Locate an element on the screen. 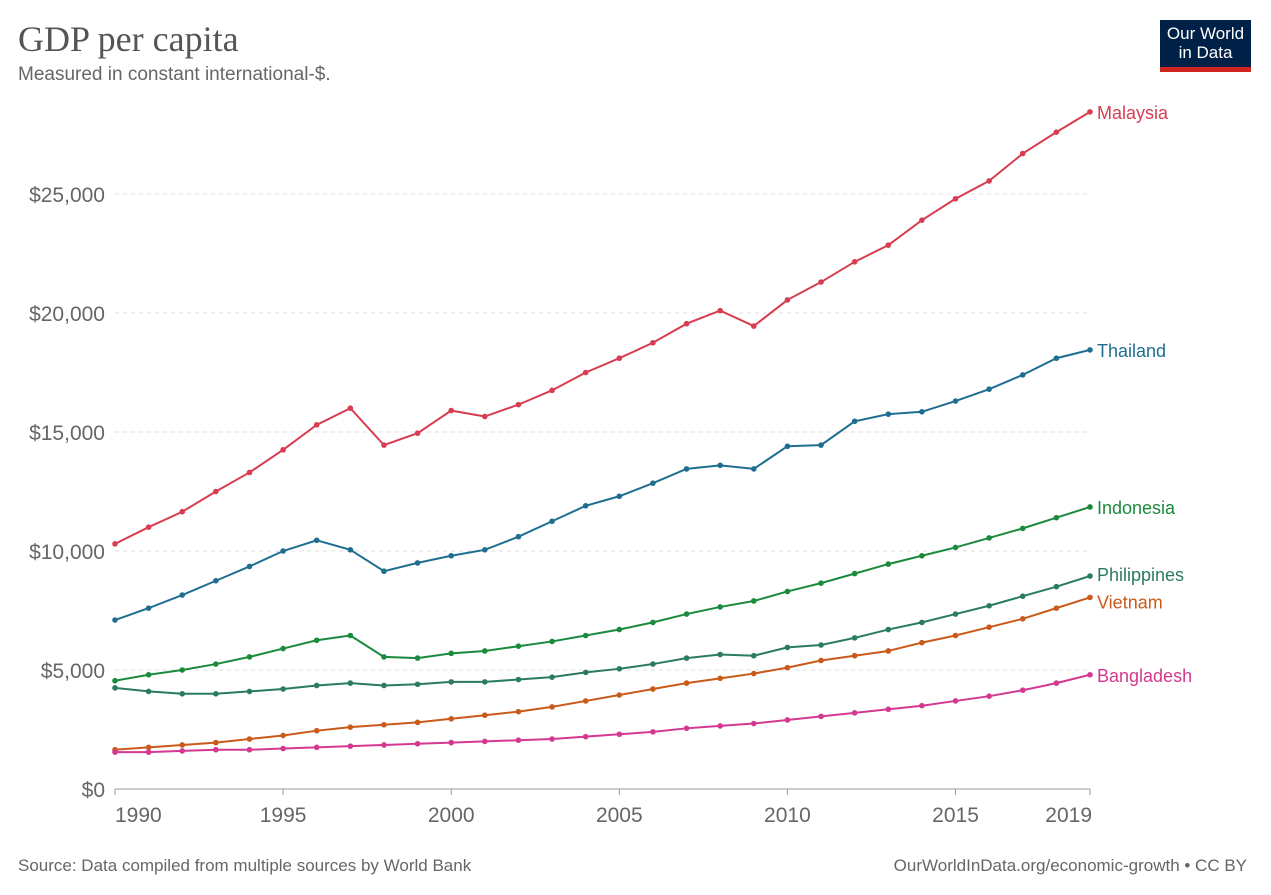 The height and width of the screenshot is (895, 1271). x-tick-label: 1990 is located at coordinates (138, 815).